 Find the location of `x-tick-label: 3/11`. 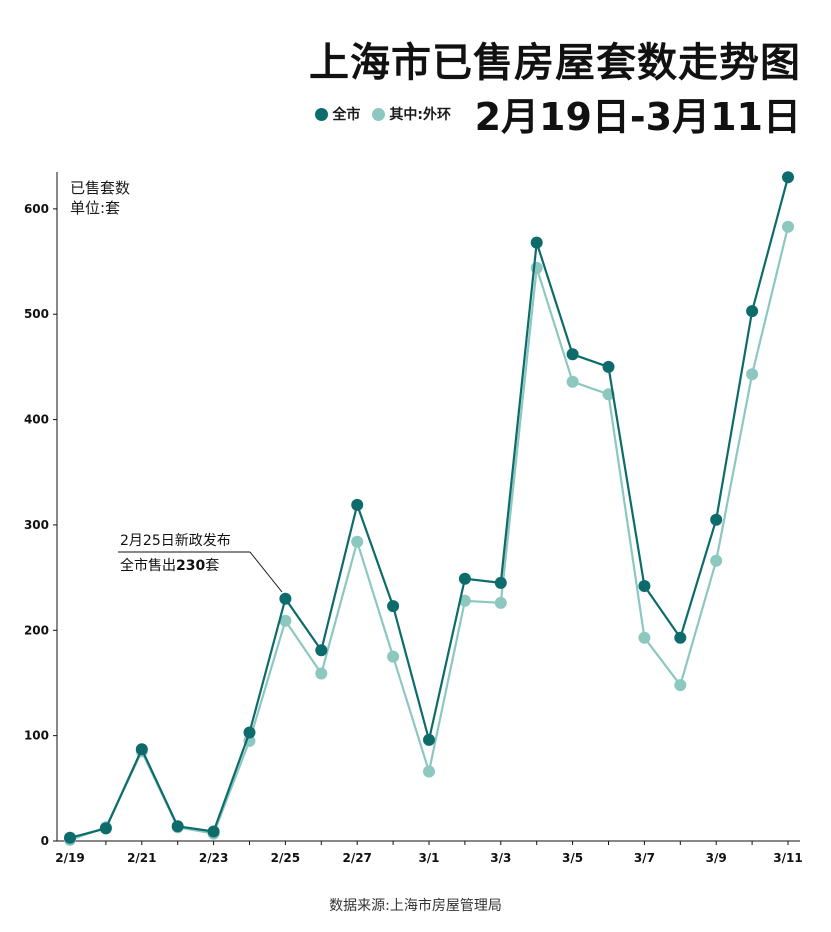

x-tick-label: 3/11 is located at coordinates (787, 858).